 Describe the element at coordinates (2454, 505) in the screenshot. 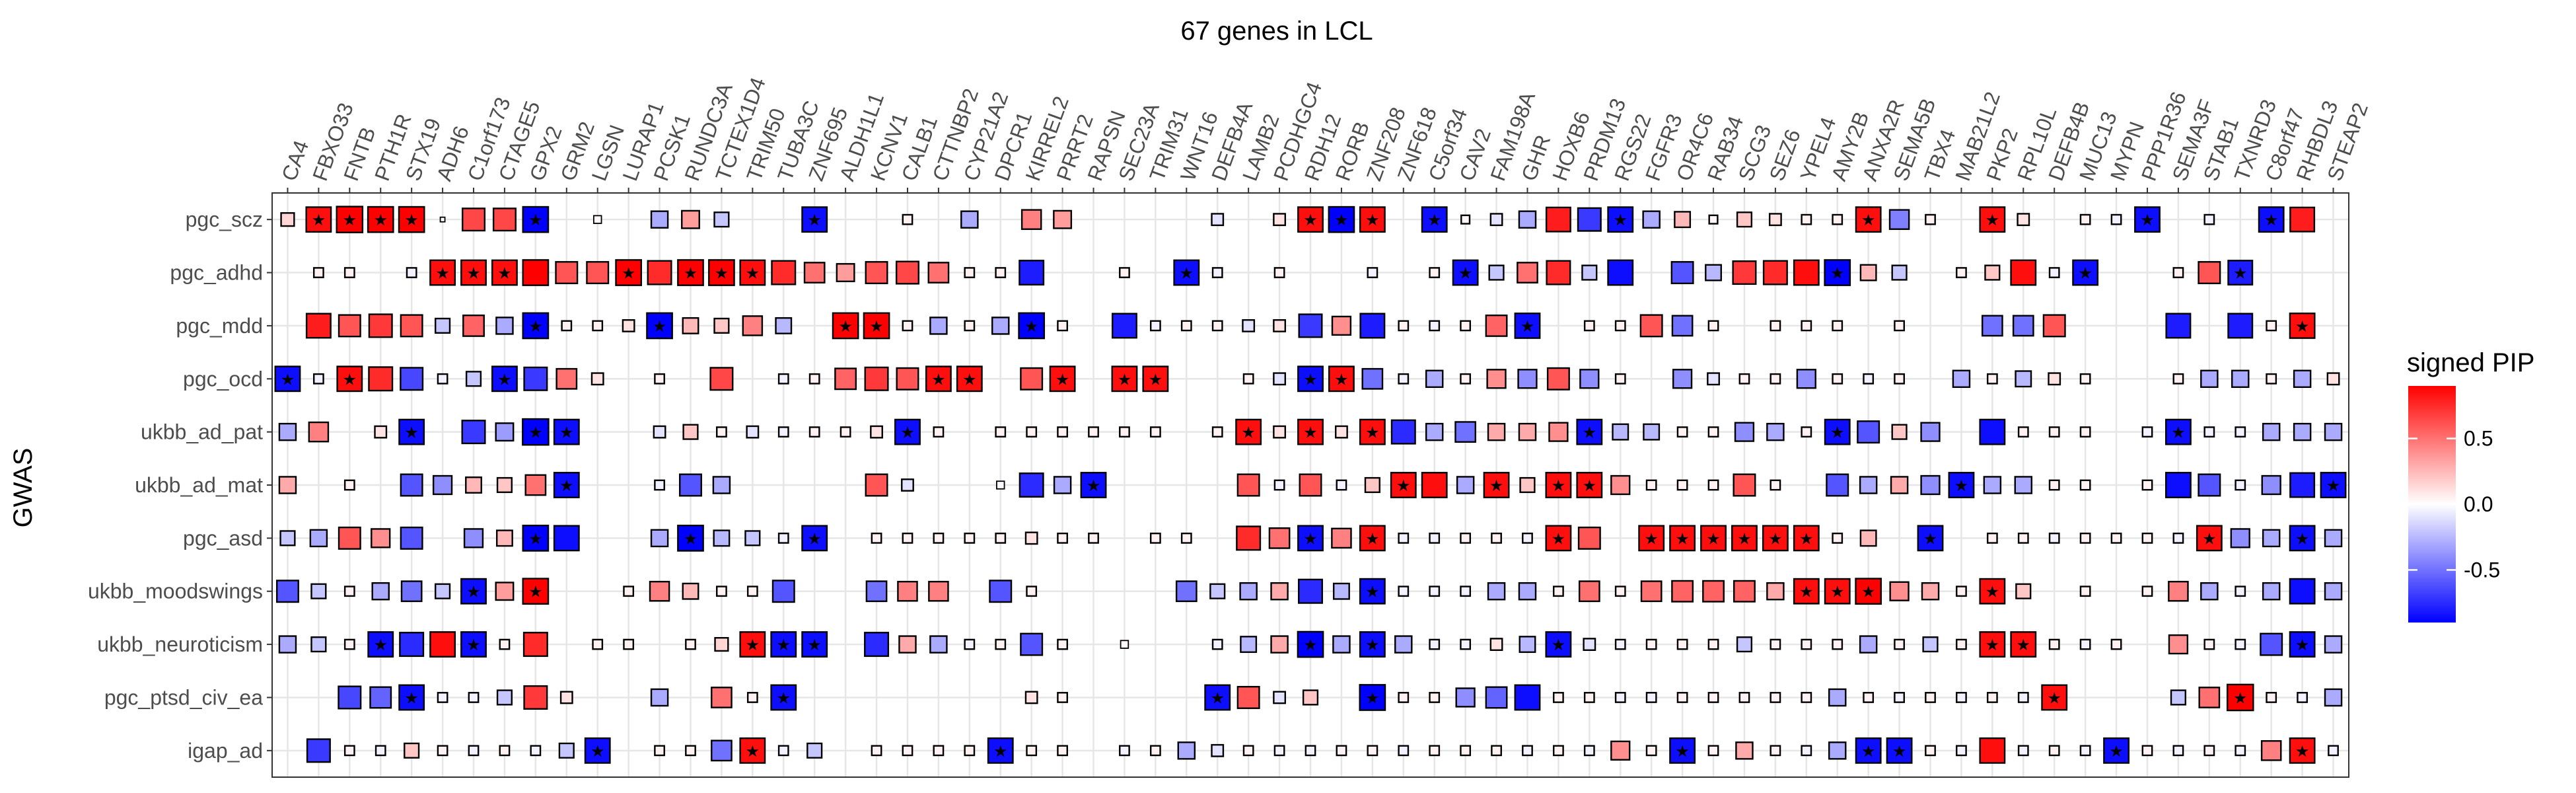

I see `legend-ticks: 0.5 0.0 -0.5` at that location.